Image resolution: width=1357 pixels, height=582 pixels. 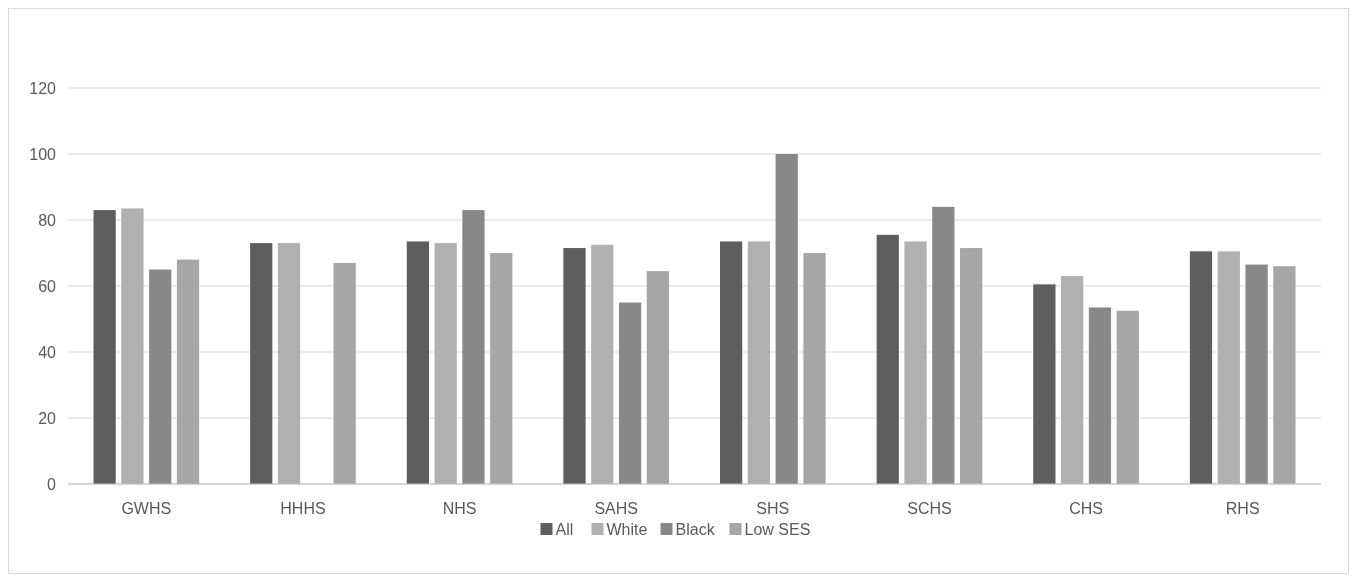 What do you see at coordinates (564, 529) in the screenshot?
I see `legend-label: All` at bounding box center [564, 529].